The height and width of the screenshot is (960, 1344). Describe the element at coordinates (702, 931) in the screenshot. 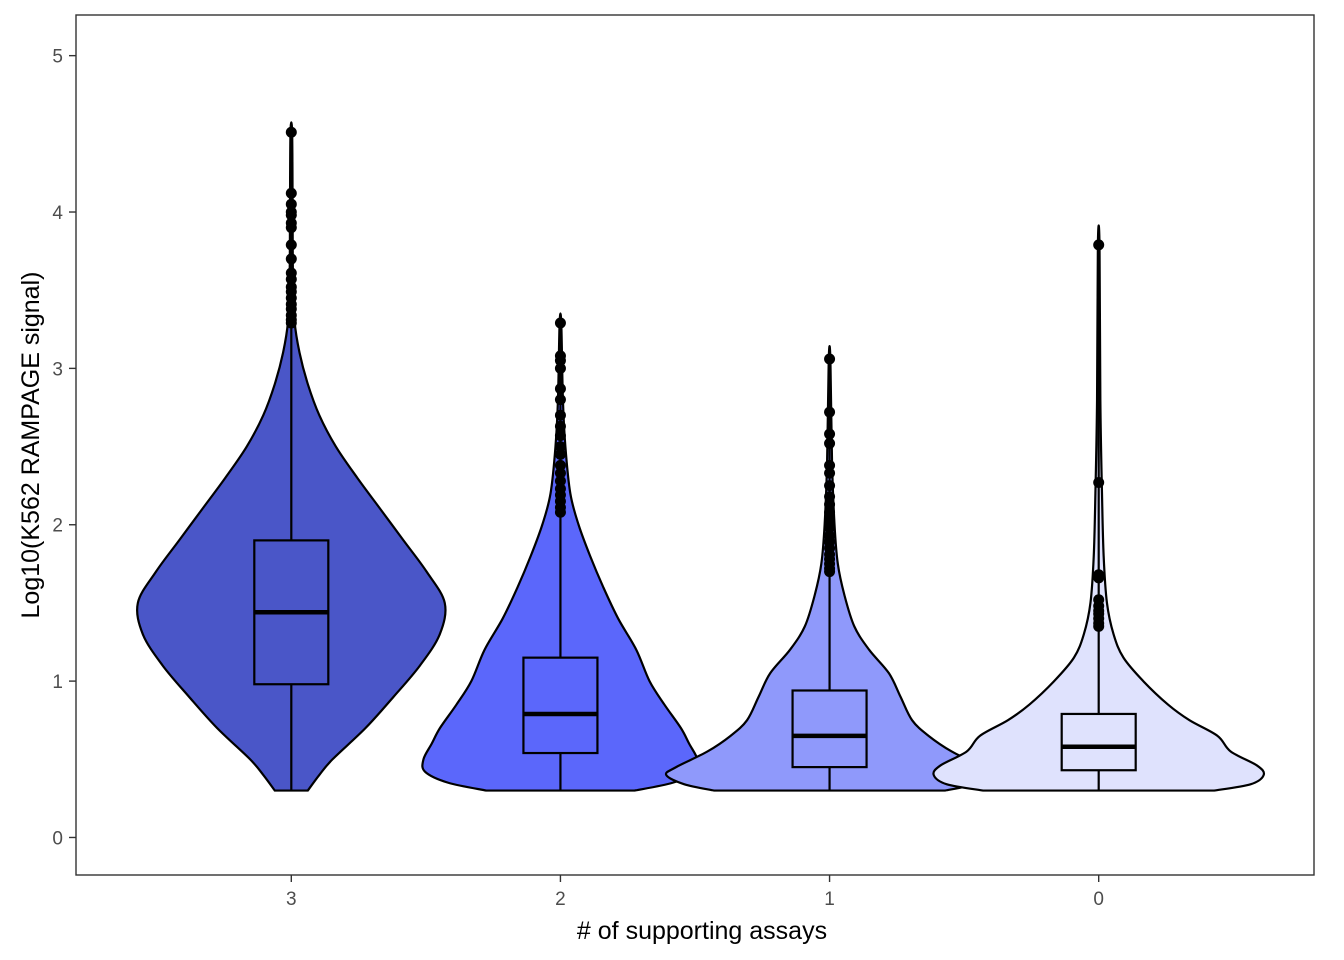

I see `x-axis-title: # of supporting assays` at that location.